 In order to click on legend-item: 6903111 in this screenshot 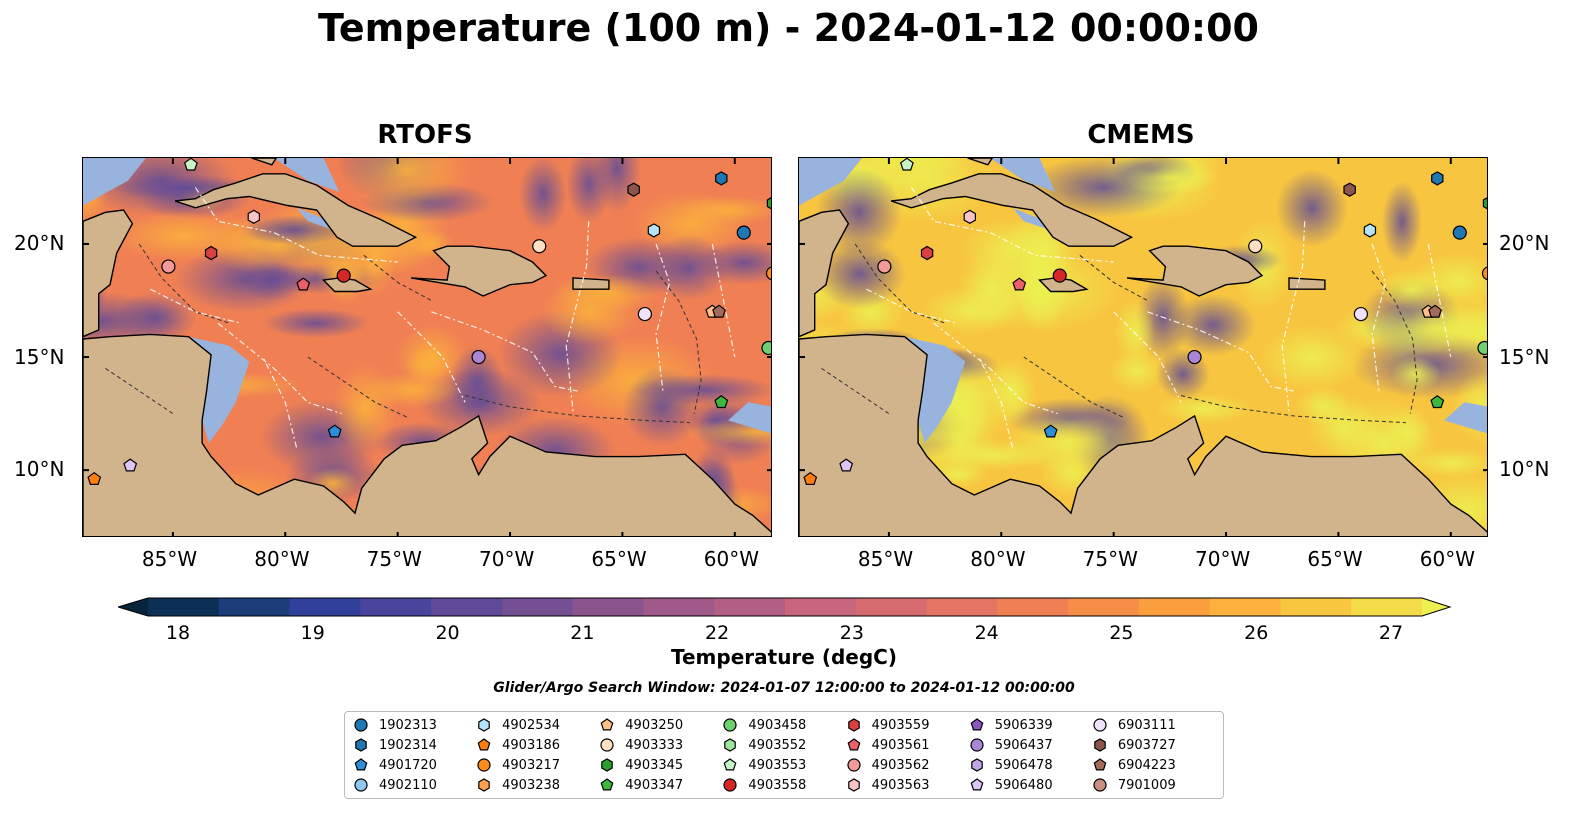, I will do `click(1153, 725)`.